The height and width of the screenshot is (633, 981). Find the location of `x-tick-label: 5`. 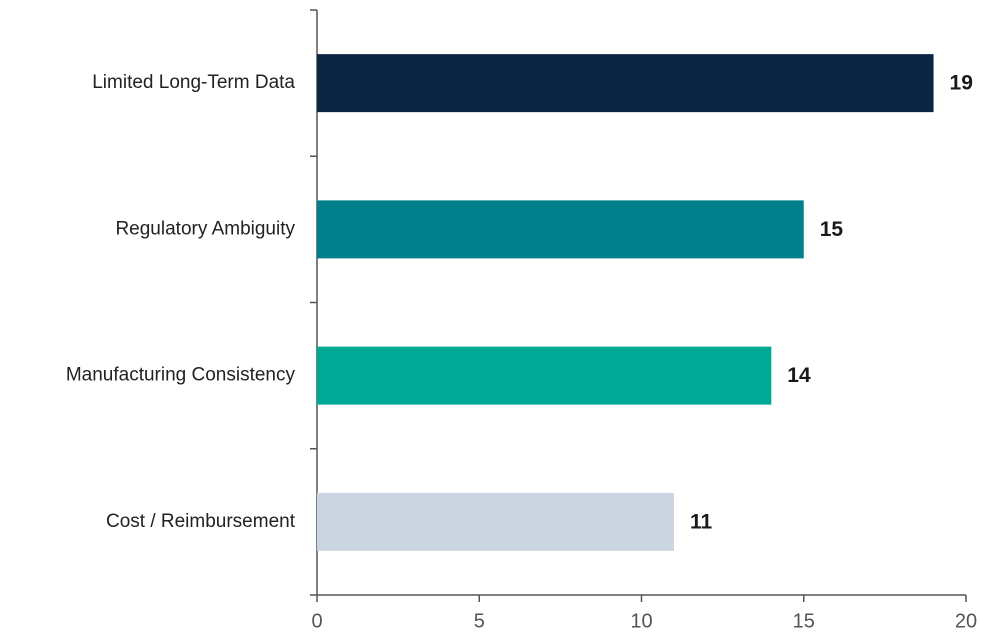

x-tick-label: 5 is located at coordinates (479, 621).